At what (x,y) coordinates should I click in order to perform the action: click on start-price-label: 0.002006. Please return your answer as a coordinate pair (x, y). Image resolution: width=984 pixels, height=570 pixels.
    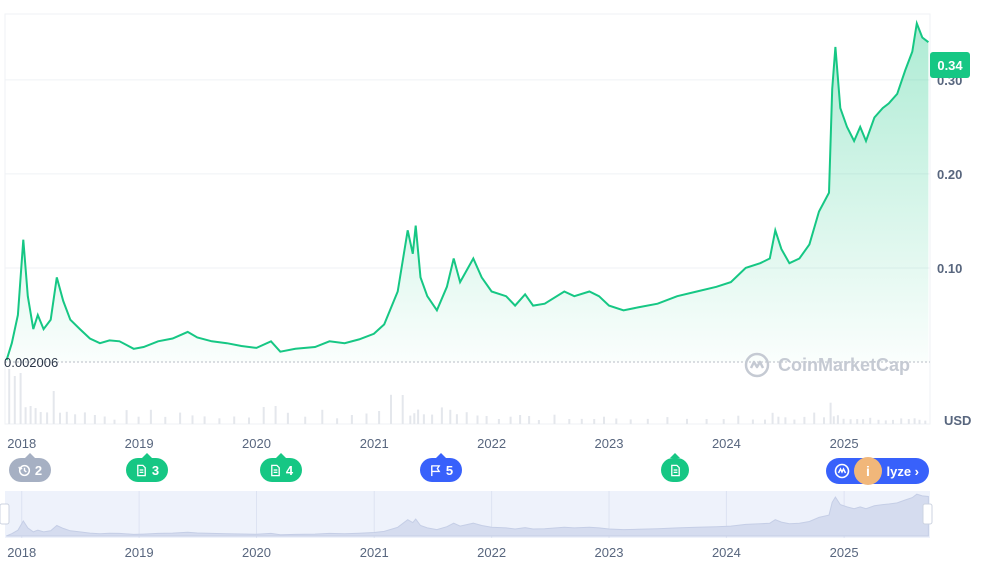
    Looking at the image, I should click on (31, 362).